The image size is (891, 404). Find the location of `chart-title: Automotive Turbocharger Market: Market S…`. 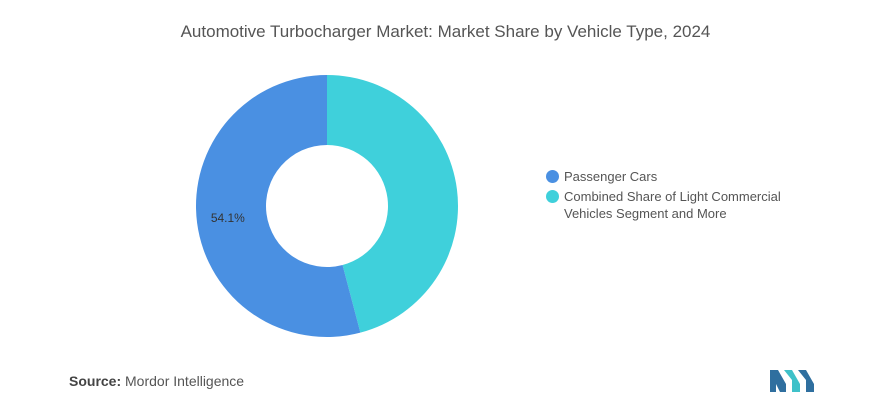

chart-title: Automotive Turbocharger Market: Market S… is located at coordinates (445, 31).